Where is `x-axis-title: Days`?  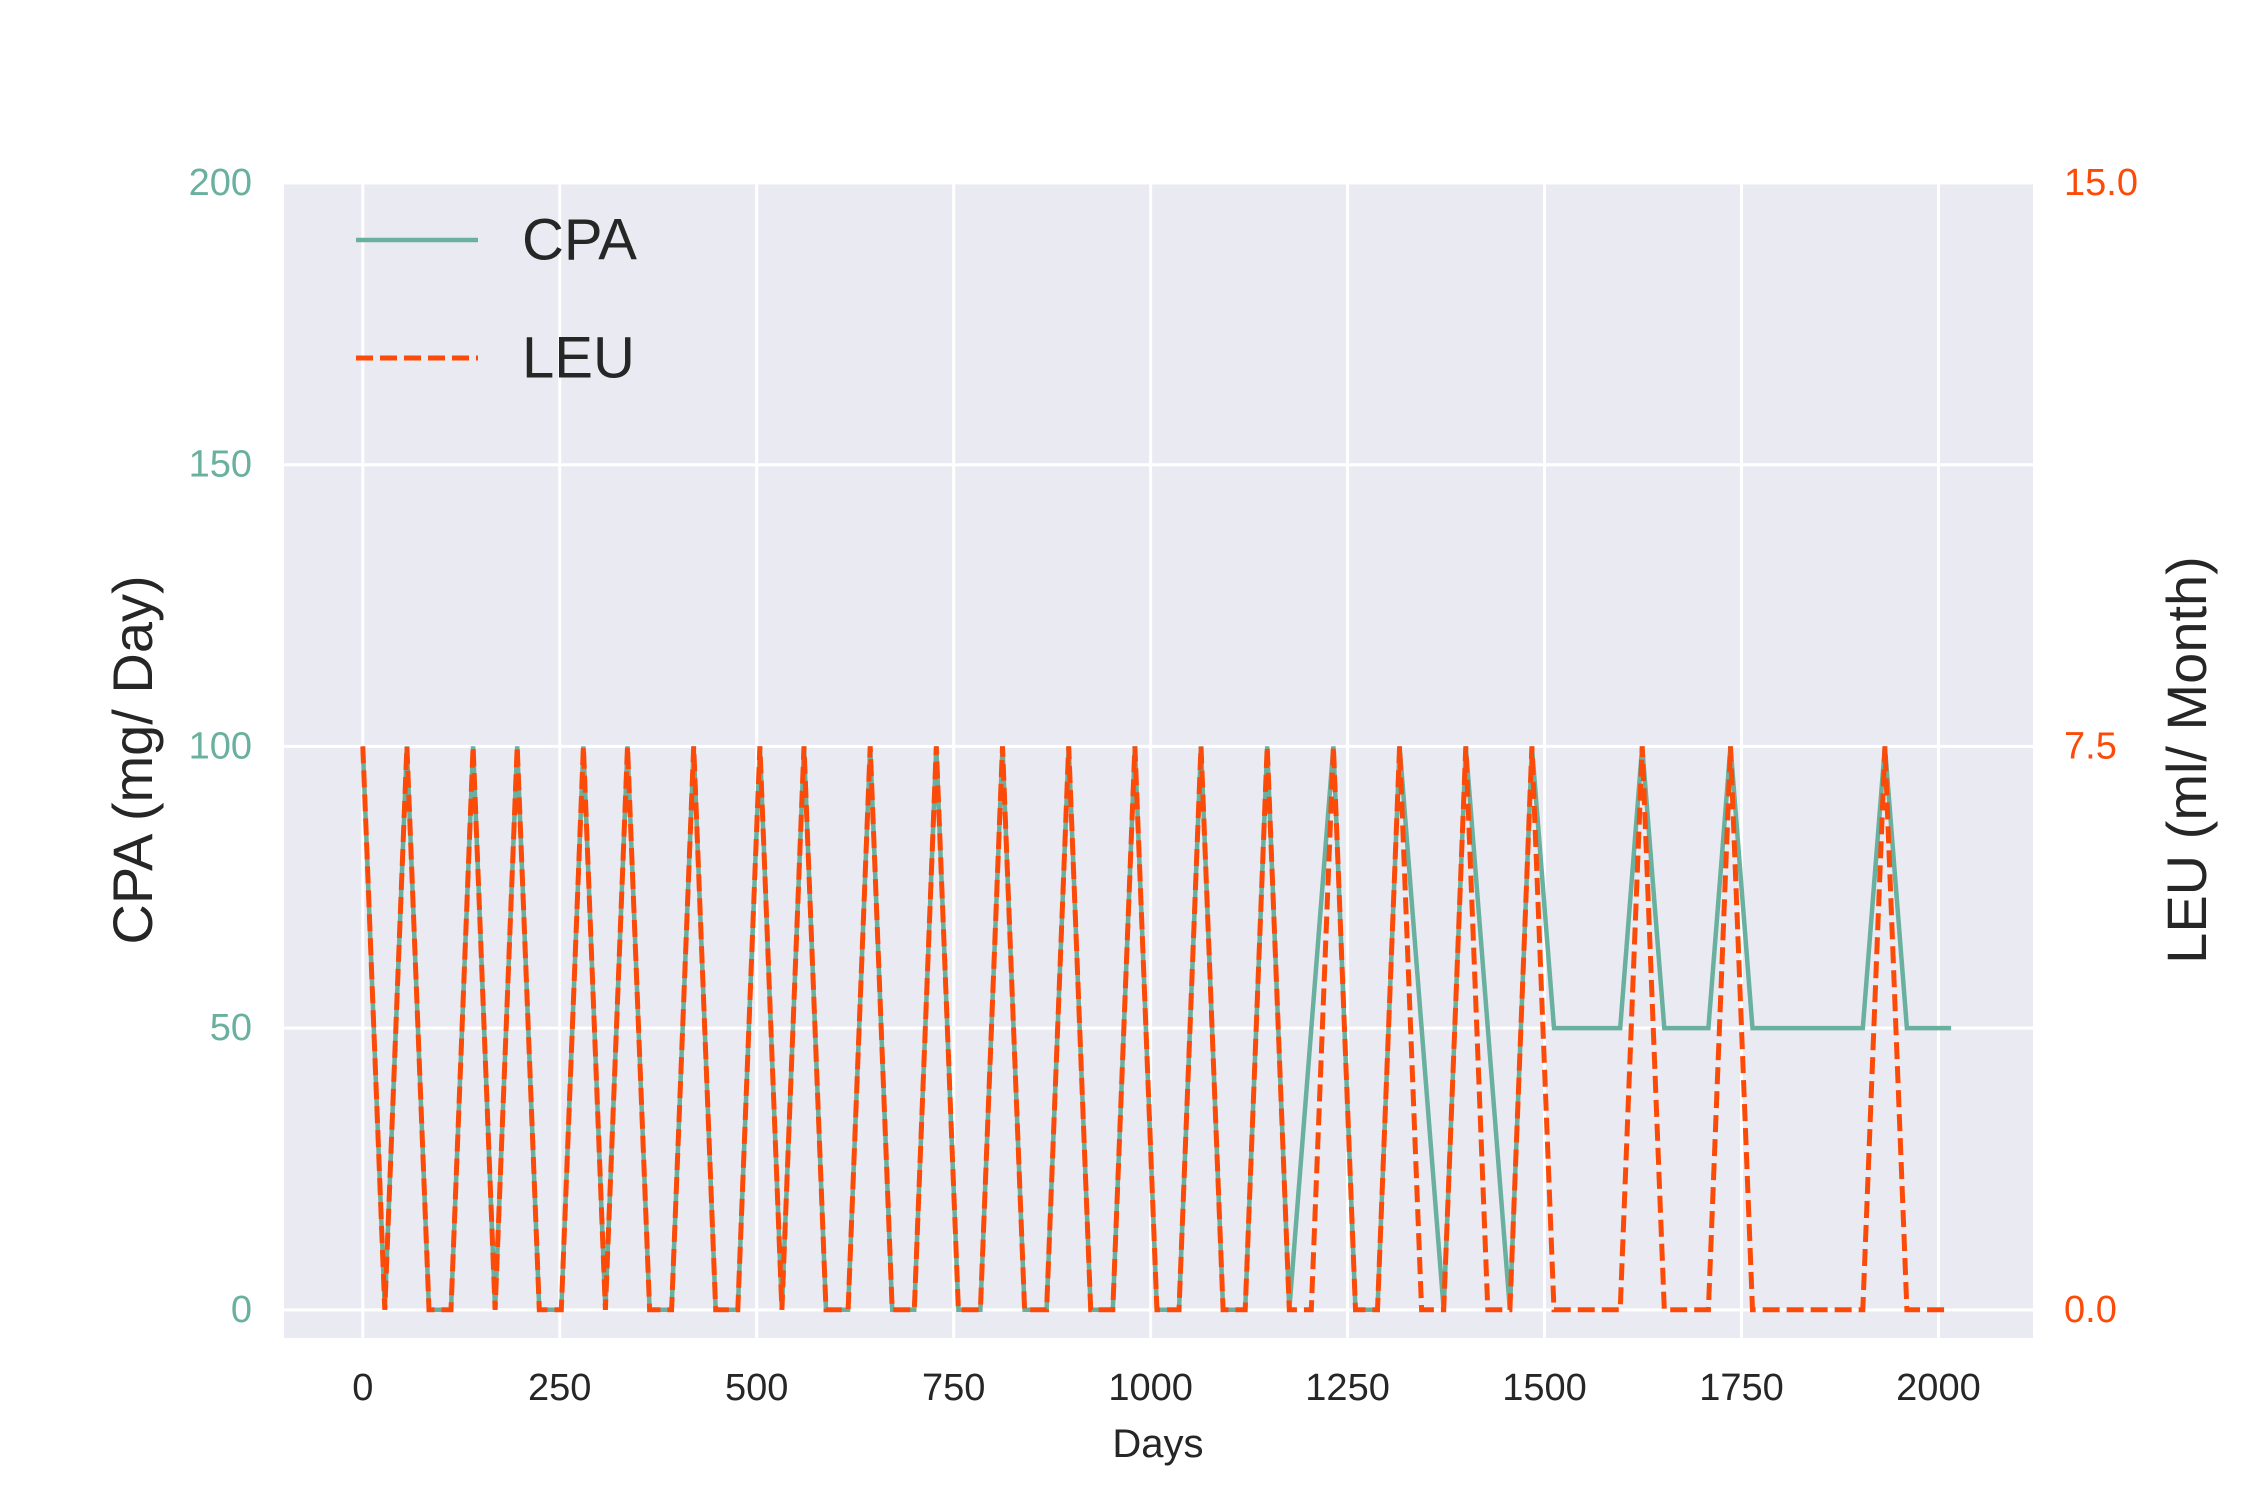 x-axis-title: Days is located at coordinates (1157, 1444).